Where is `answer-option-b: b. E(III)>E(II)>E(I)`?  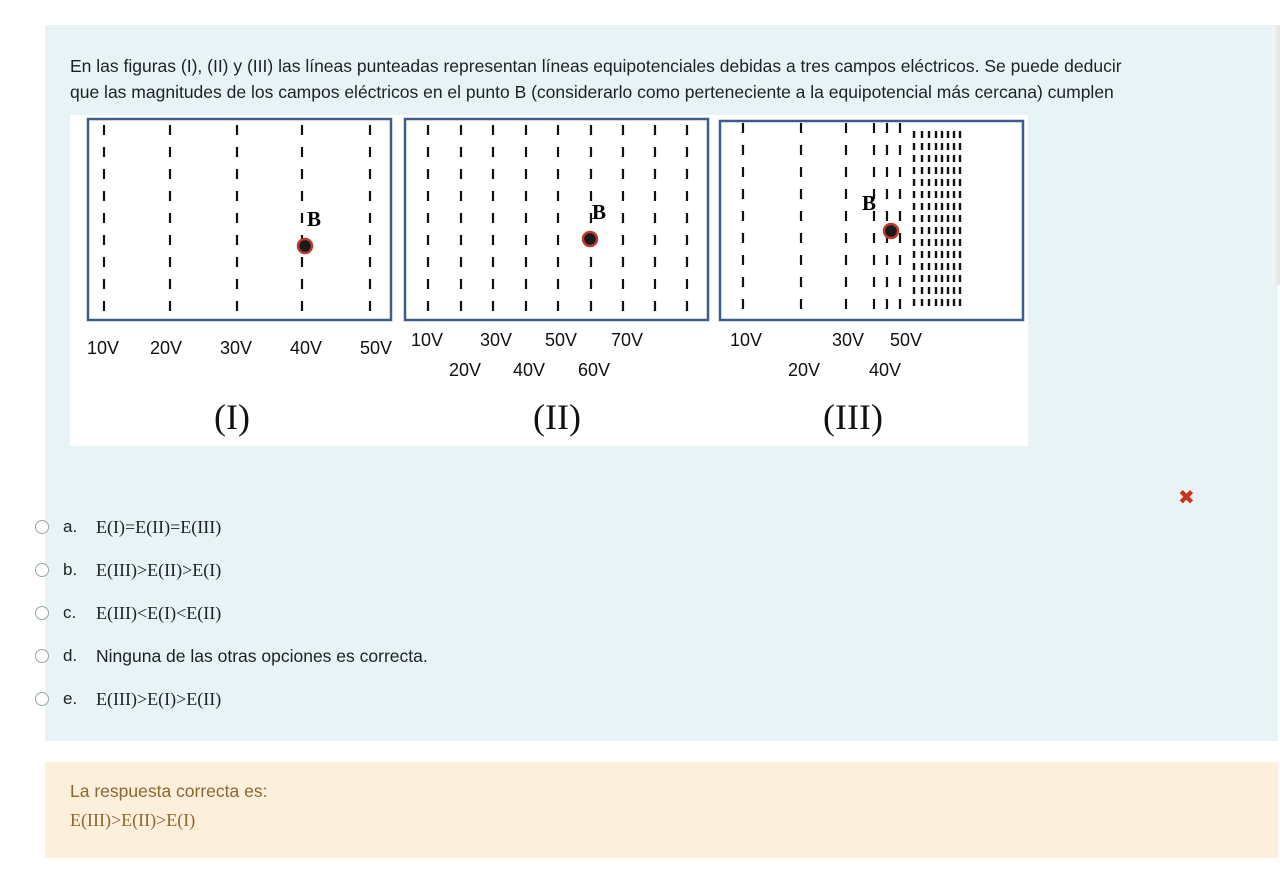 answer-option-b: b. E(III)>E(II)>E(I) is located at coordinates (128, 570).